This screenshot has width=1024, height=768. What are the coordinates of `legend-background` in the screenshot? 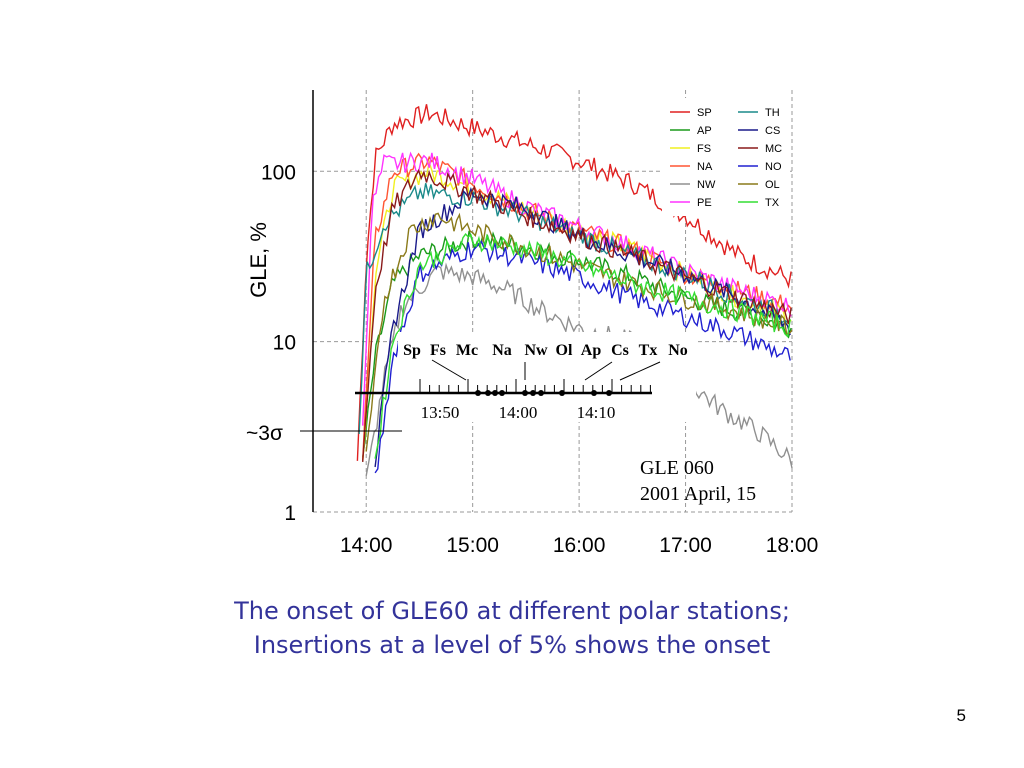 It's located at (726, 157).